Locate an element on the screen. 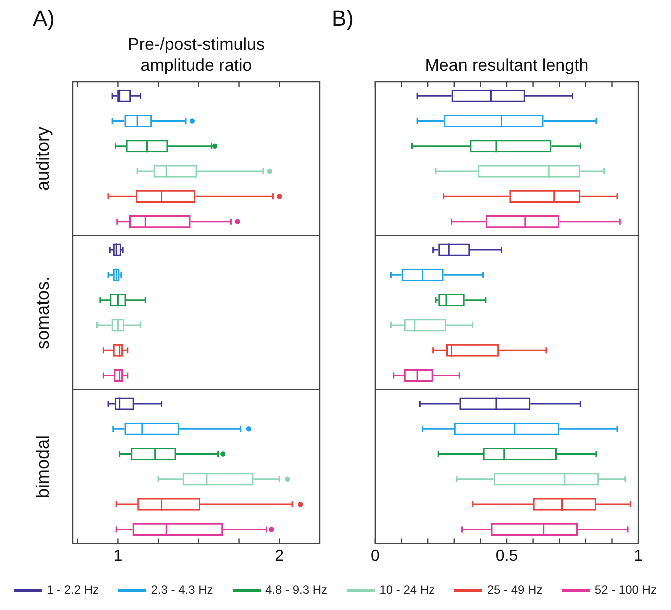  legend-label: 10 - 24 Hz is located at coordinates (408, 590).